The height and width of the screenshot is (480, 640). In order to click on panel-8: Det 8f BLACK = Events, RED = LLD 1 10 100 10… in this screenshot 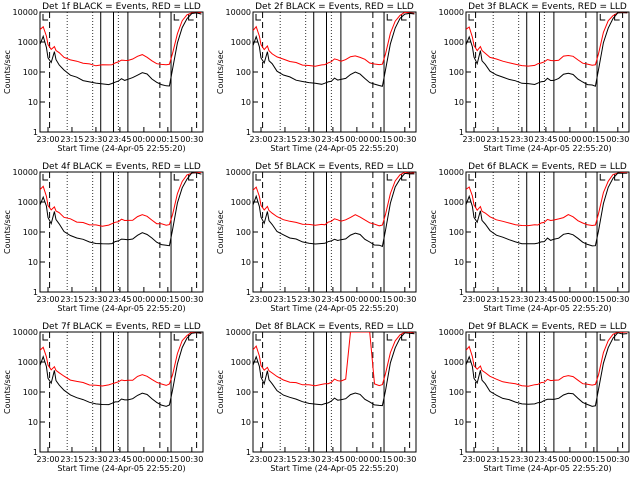, I will do `click(316, 397)`.